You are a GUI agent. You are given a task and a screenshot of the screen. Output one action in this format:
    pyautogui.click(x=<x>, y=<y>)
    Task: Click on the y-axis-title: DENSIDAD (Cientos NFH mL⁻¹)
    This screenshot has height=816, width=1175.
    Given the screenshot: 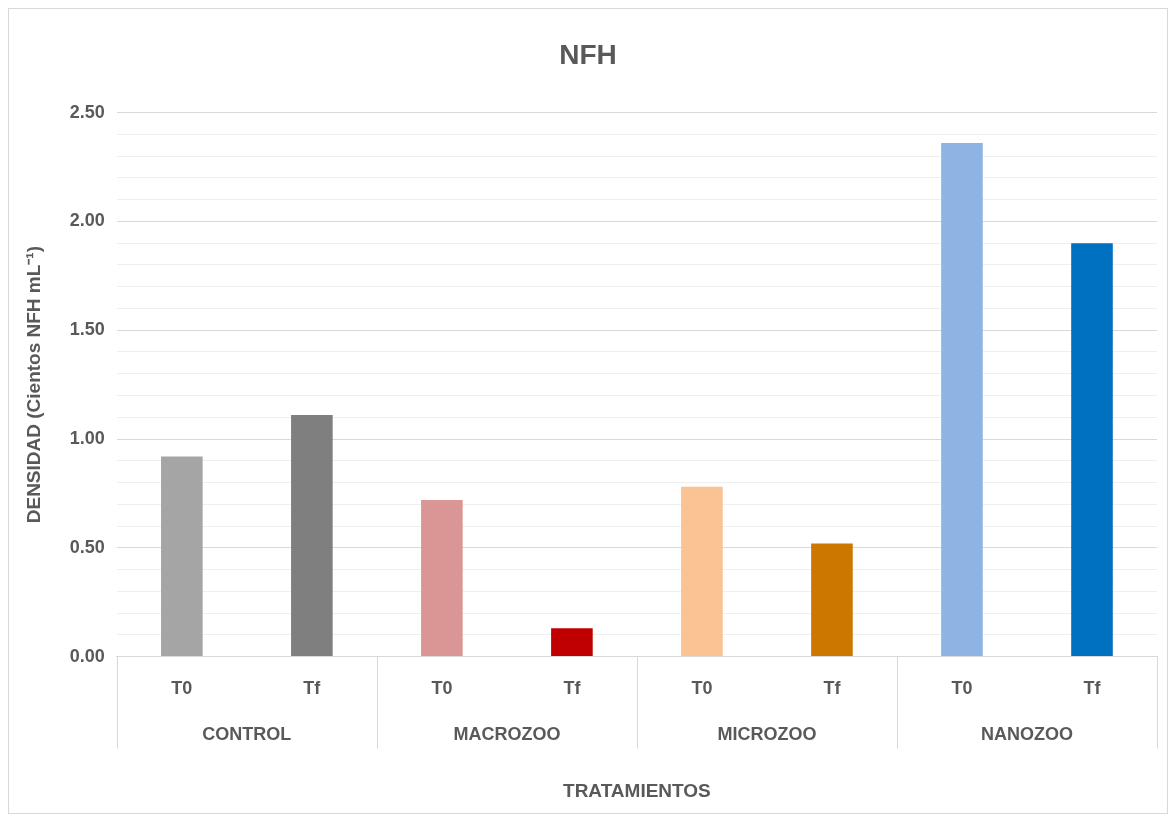 What is the action you would take?
    pyautogui.click(x=33, y=384)
    